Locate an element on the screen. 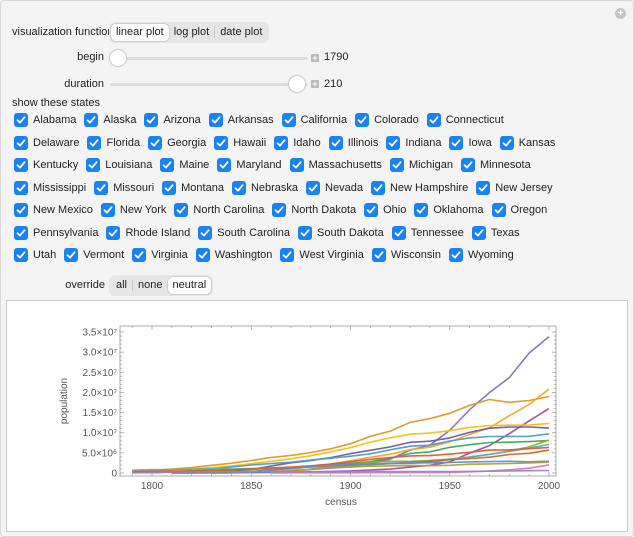 The height and width of the screenshot is (537, 634). begin-slider-thumb is located at coordinates (118, 58).